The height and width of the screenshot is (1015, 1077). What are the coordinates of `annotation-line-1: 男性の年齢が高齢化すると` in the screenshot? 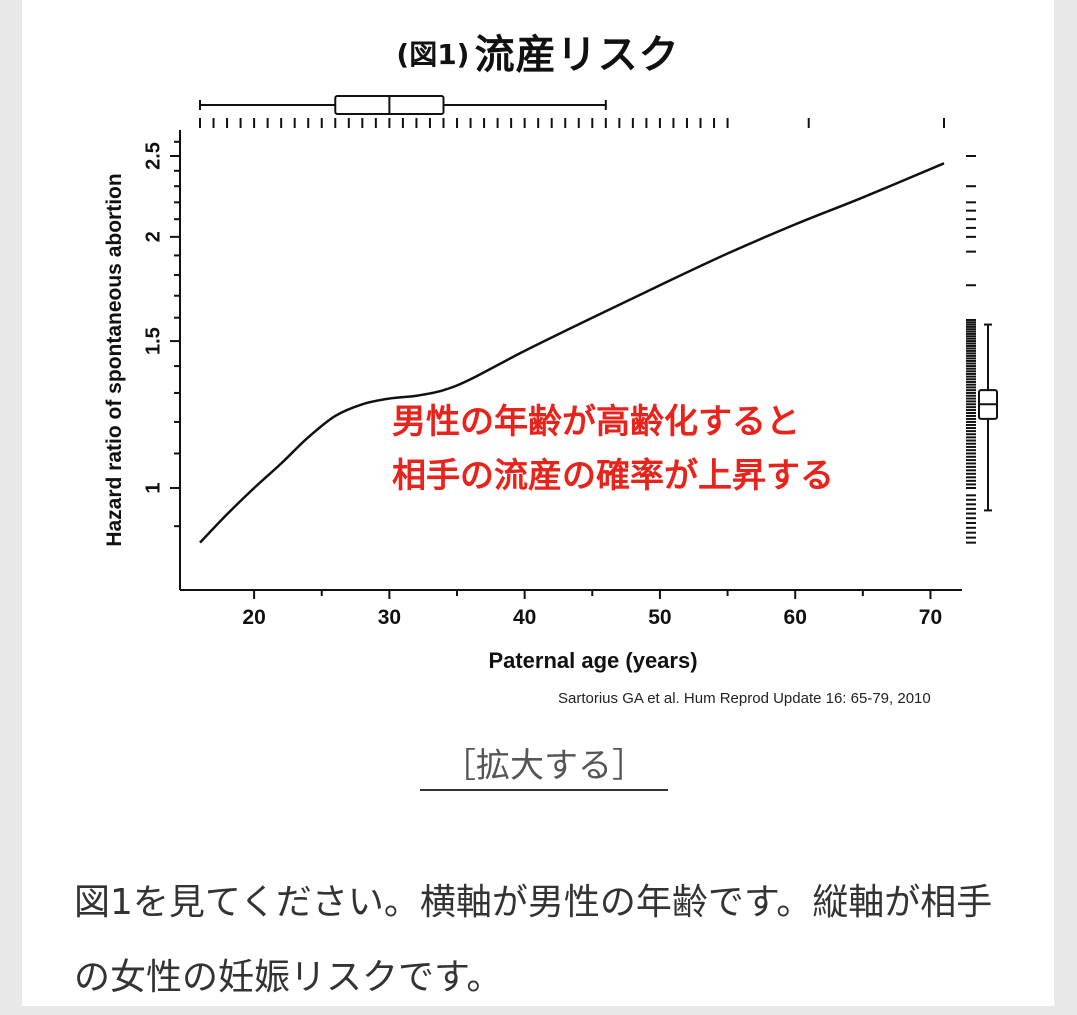 It's located at (596, 422).